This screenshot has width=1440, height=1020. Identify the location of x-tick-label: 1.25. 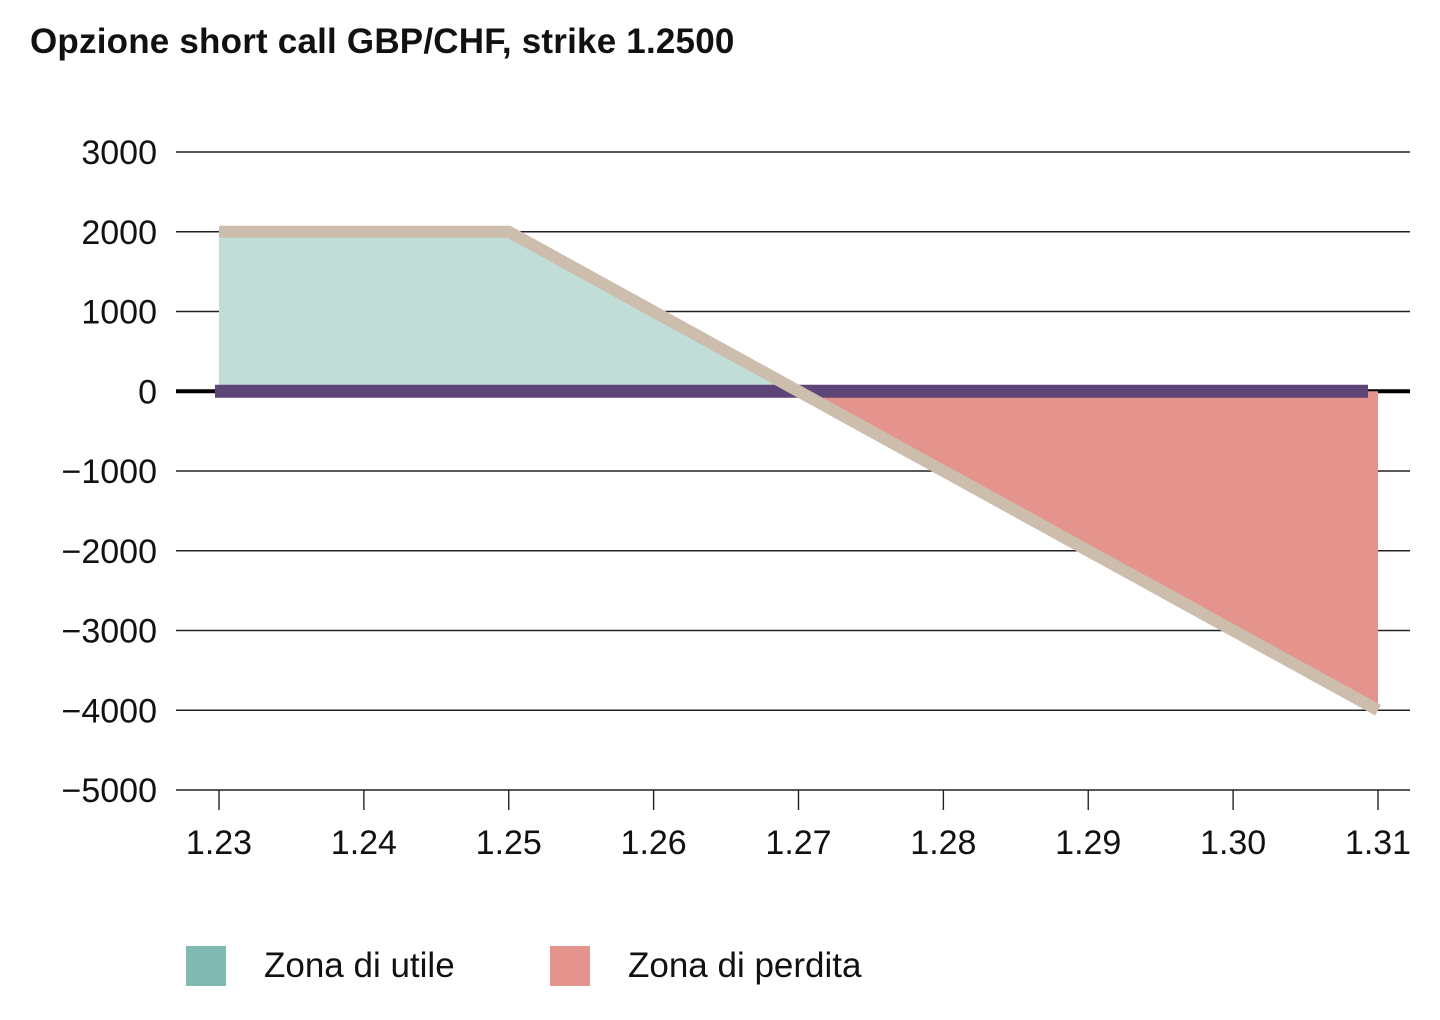
(509, 843).